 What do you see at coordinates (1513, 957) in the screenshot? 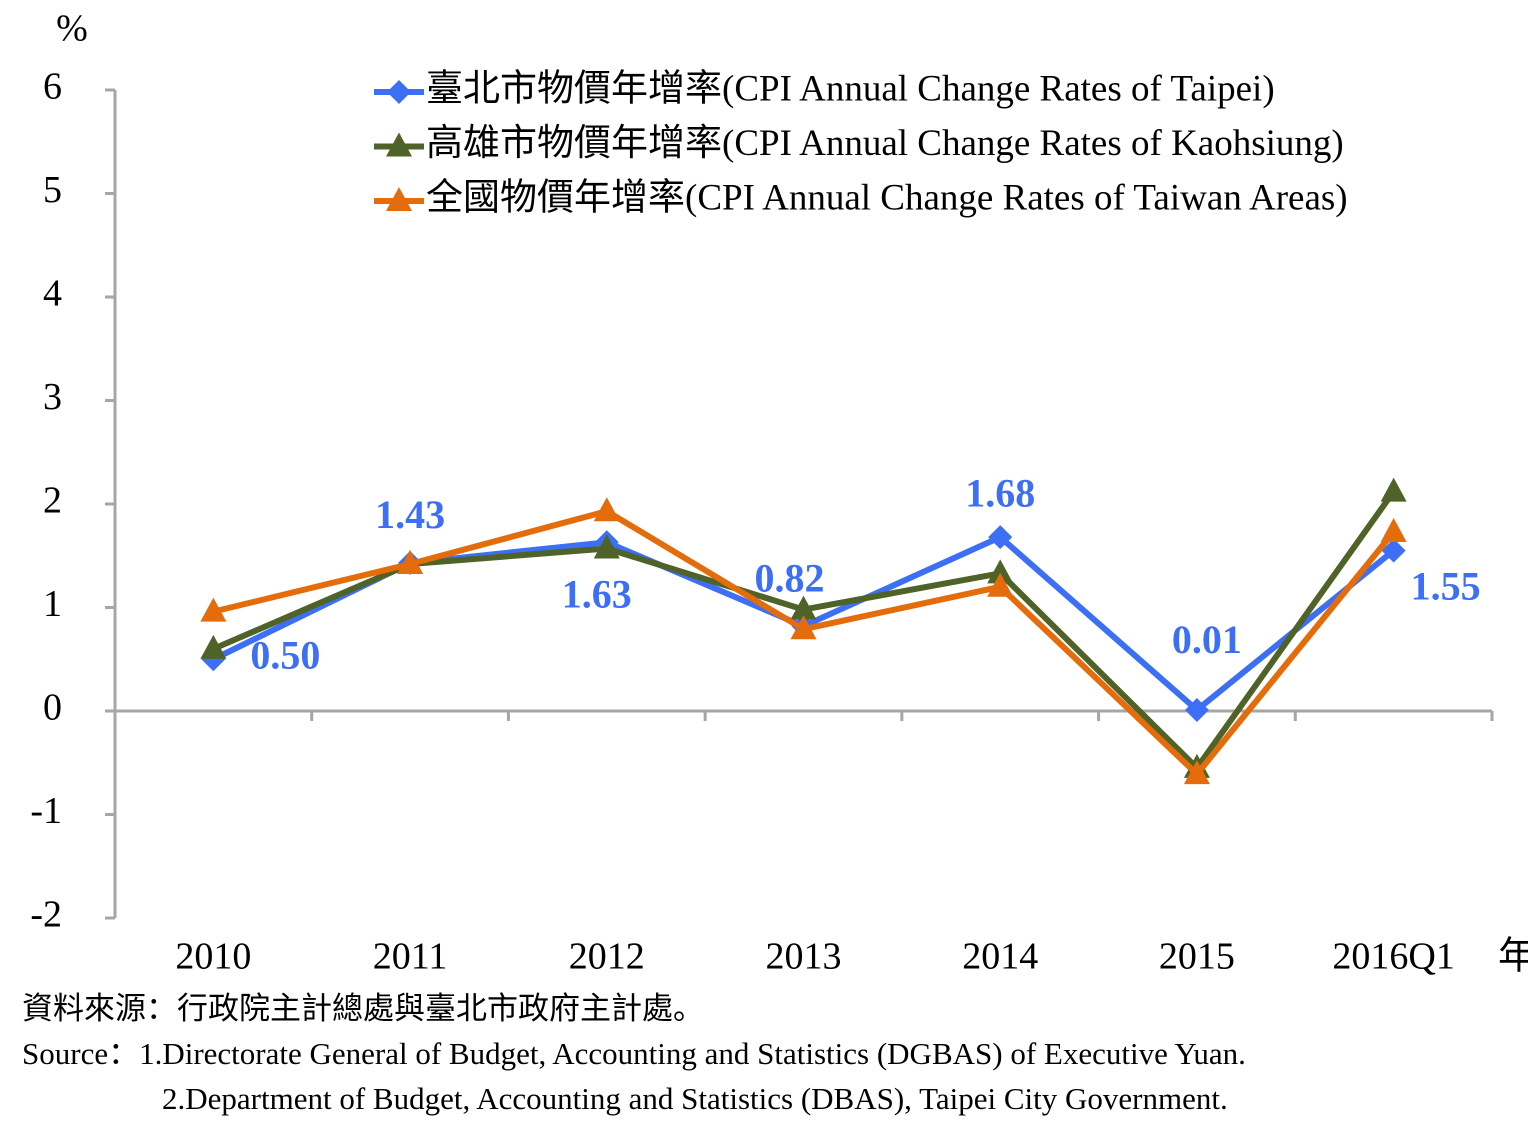
I see `x-axis-label: 年` at bounding box center [1513, 957].